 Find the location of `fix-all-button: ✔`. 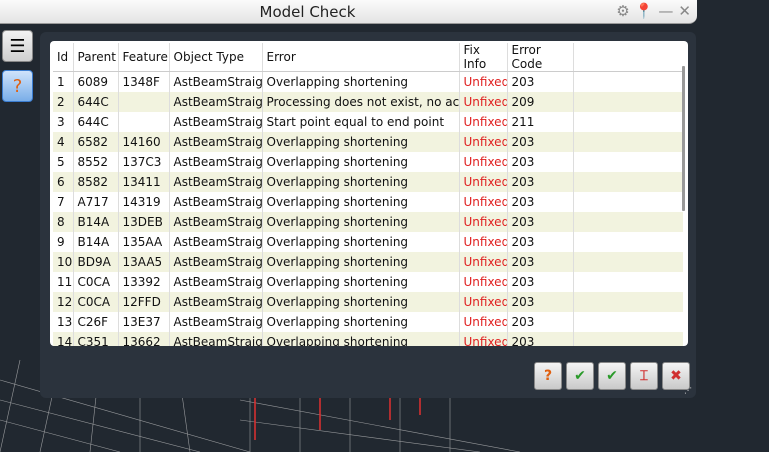

fix-all-button: ✔ is located at coordinates (612, 376).